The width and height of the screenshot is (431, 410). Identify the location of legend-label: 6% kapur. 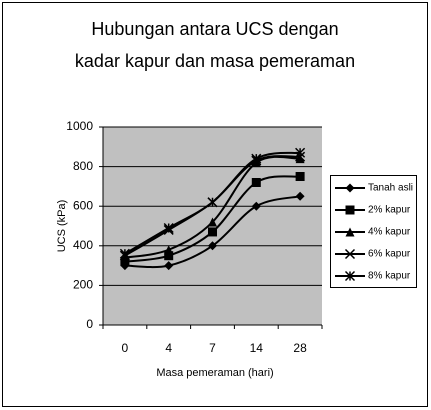
(389, 254).